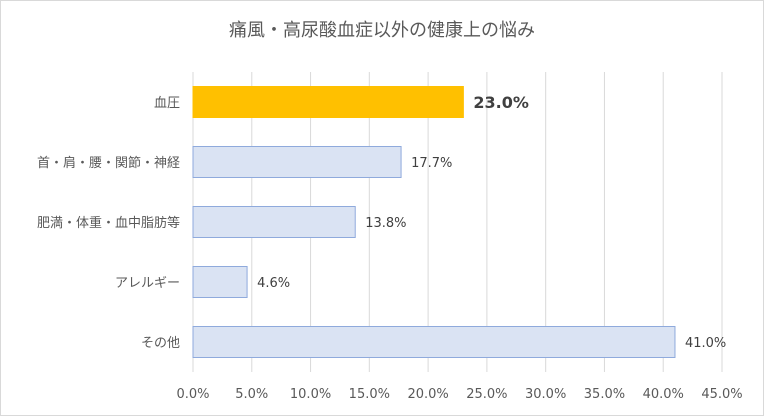 This screenshot has height=416, width=764. I want to click on x-tick-label: 25.0%, so click(486, 394).